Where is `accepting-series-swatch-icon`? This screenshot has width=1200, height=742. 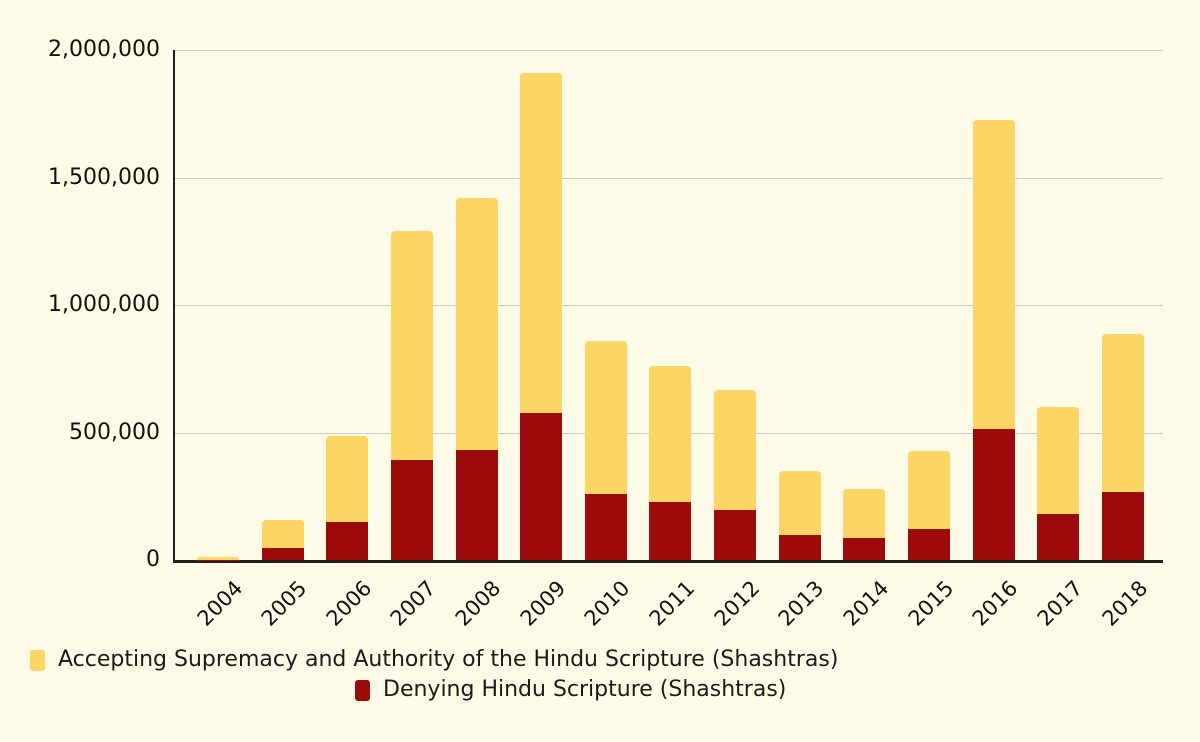 accepting-series-swatch-icon is located at coordinates (37, 660).